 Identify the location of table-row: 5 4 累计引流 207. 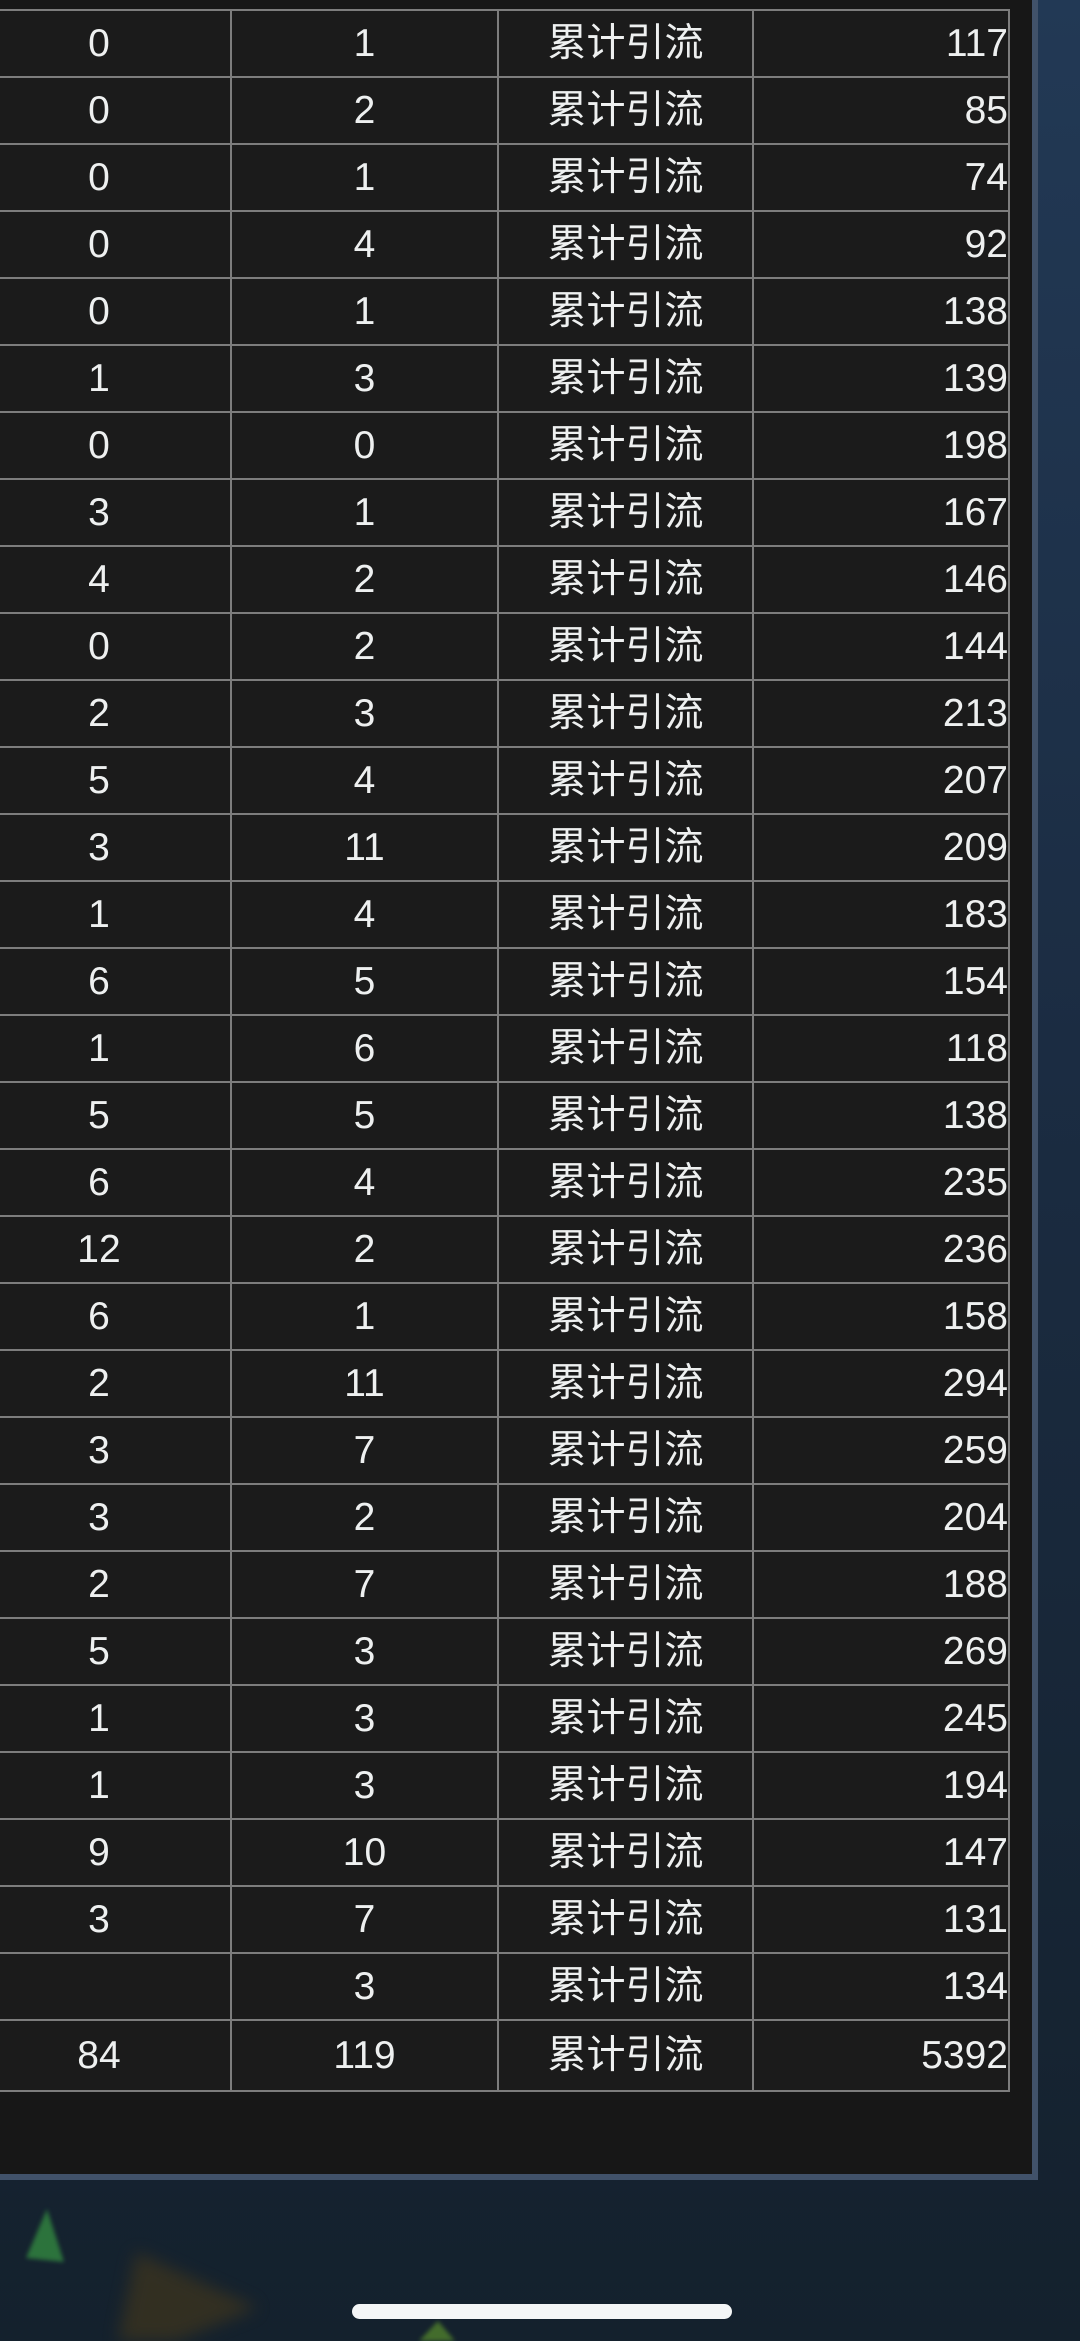
(505, 780).